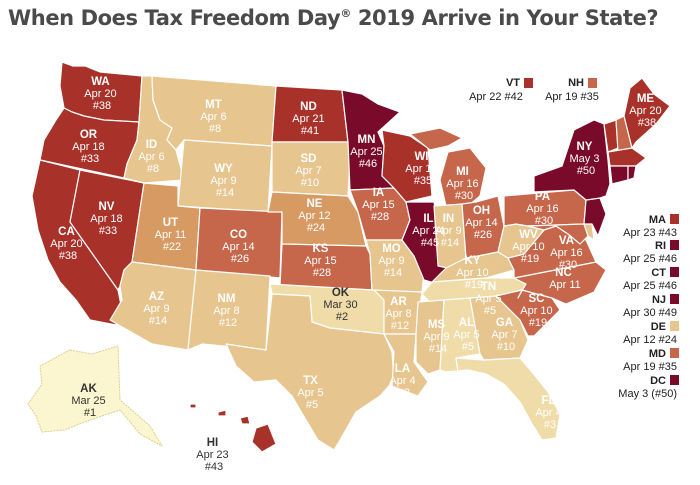  I want to click on label-co-date: Apr 14, so click(238, 247).